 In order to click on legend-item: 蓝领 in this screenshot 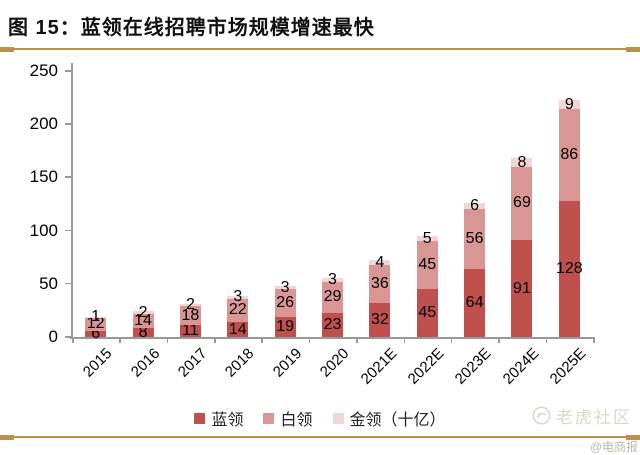, I will do `click(218, 418)`.